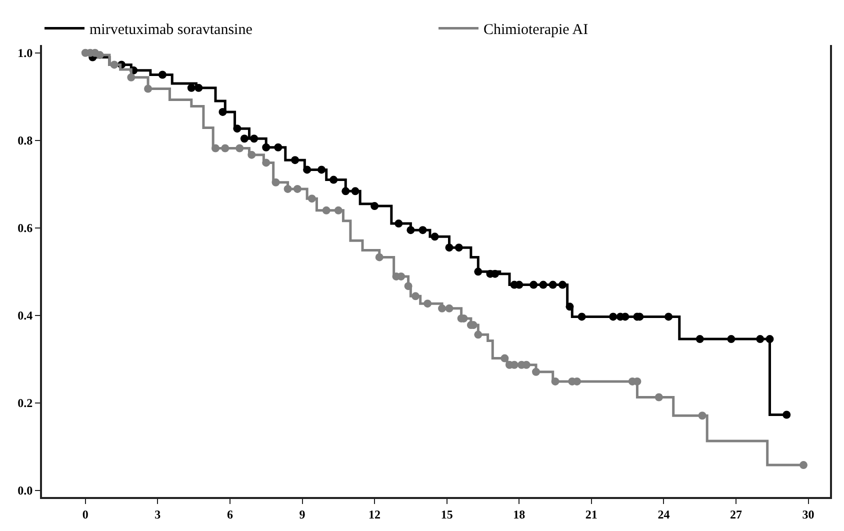 The height and width of the screenshot is (531, 844). What do you see at coordinates (85, 514) in the screenshot?
I see `x-tick-label: 0` at bounding box center [85, 514].